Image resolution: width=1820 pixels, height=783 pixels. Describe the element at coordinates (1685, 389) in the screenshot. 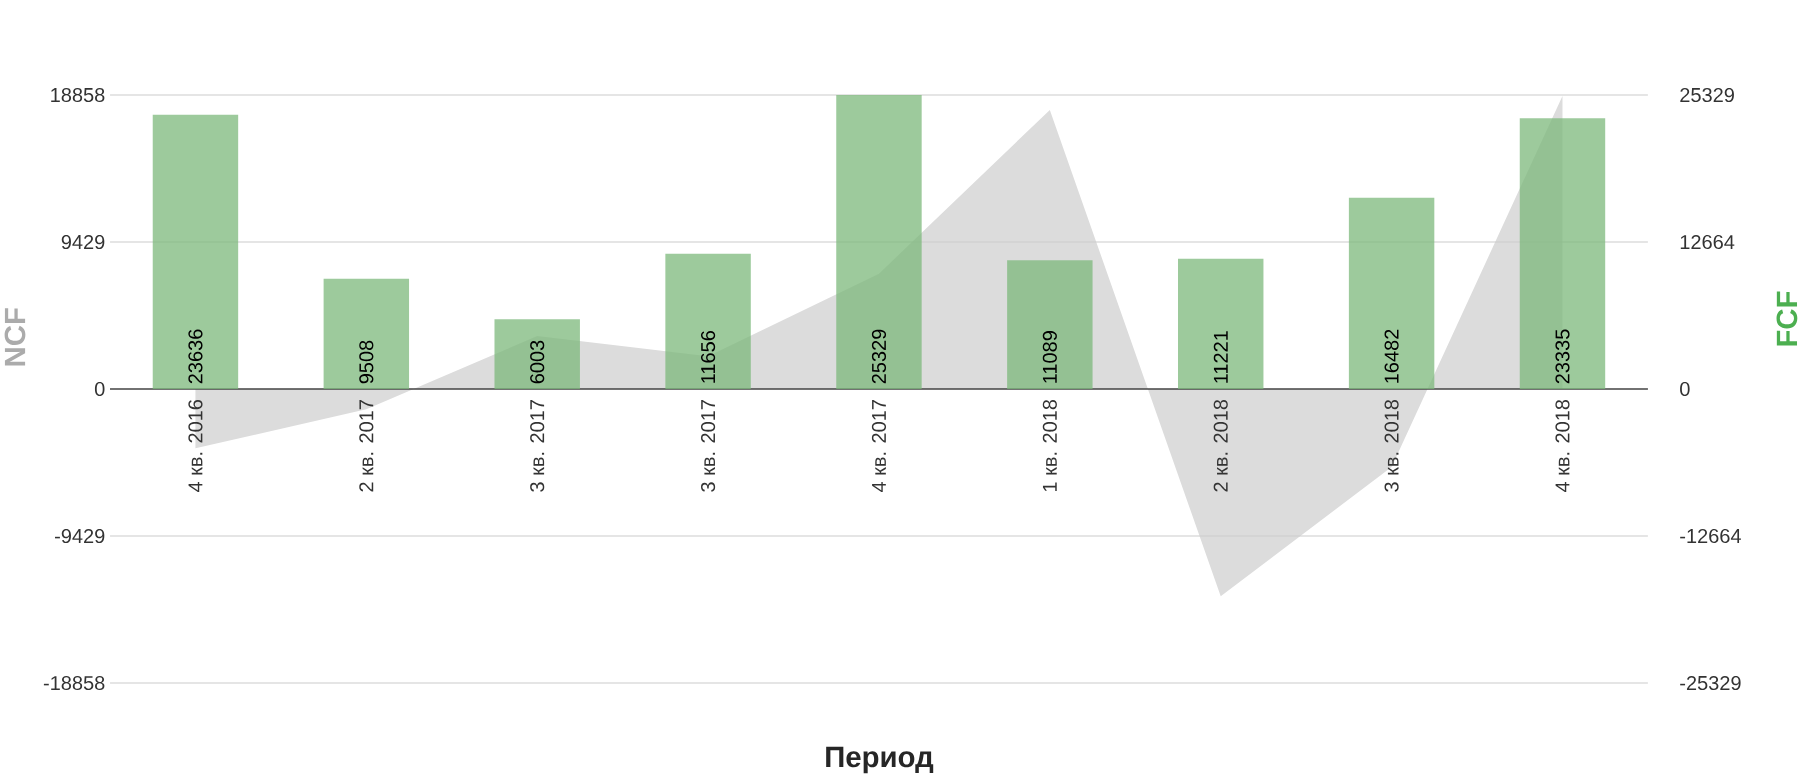

I see `y2-tick-label: 0` at that location.